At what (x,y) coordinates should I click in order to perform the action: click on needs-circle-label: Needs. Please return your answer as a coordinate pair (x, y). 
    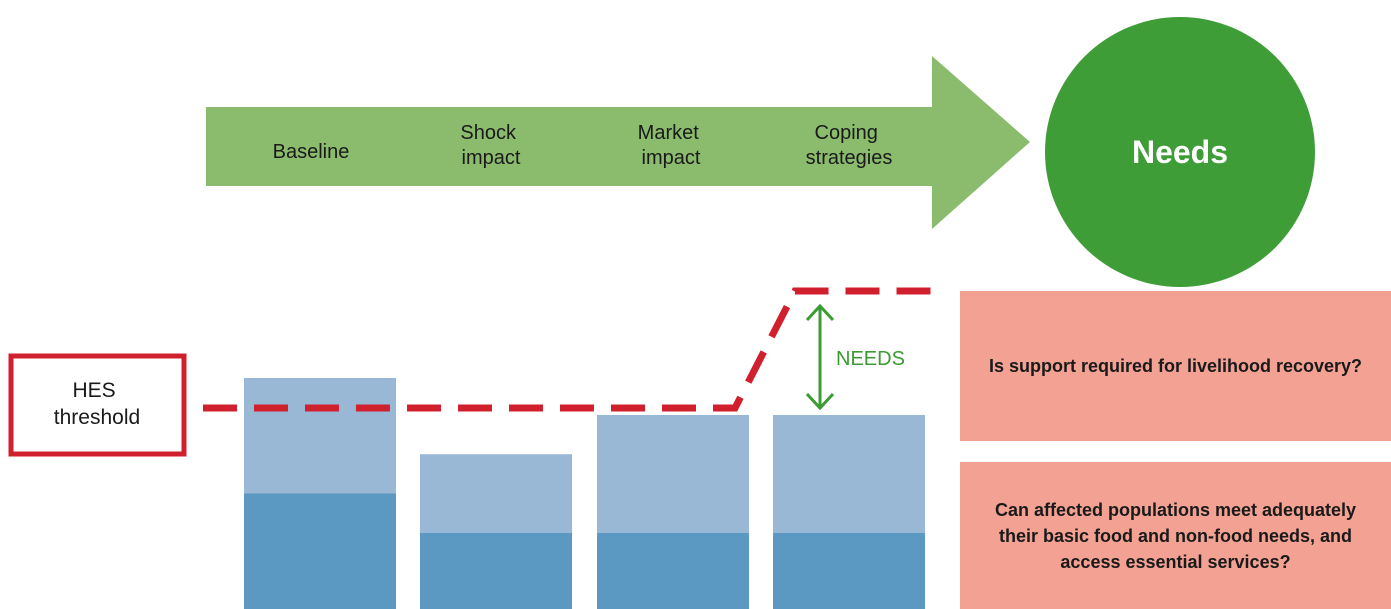
    Looking at the image, I should click on (1180, 152).